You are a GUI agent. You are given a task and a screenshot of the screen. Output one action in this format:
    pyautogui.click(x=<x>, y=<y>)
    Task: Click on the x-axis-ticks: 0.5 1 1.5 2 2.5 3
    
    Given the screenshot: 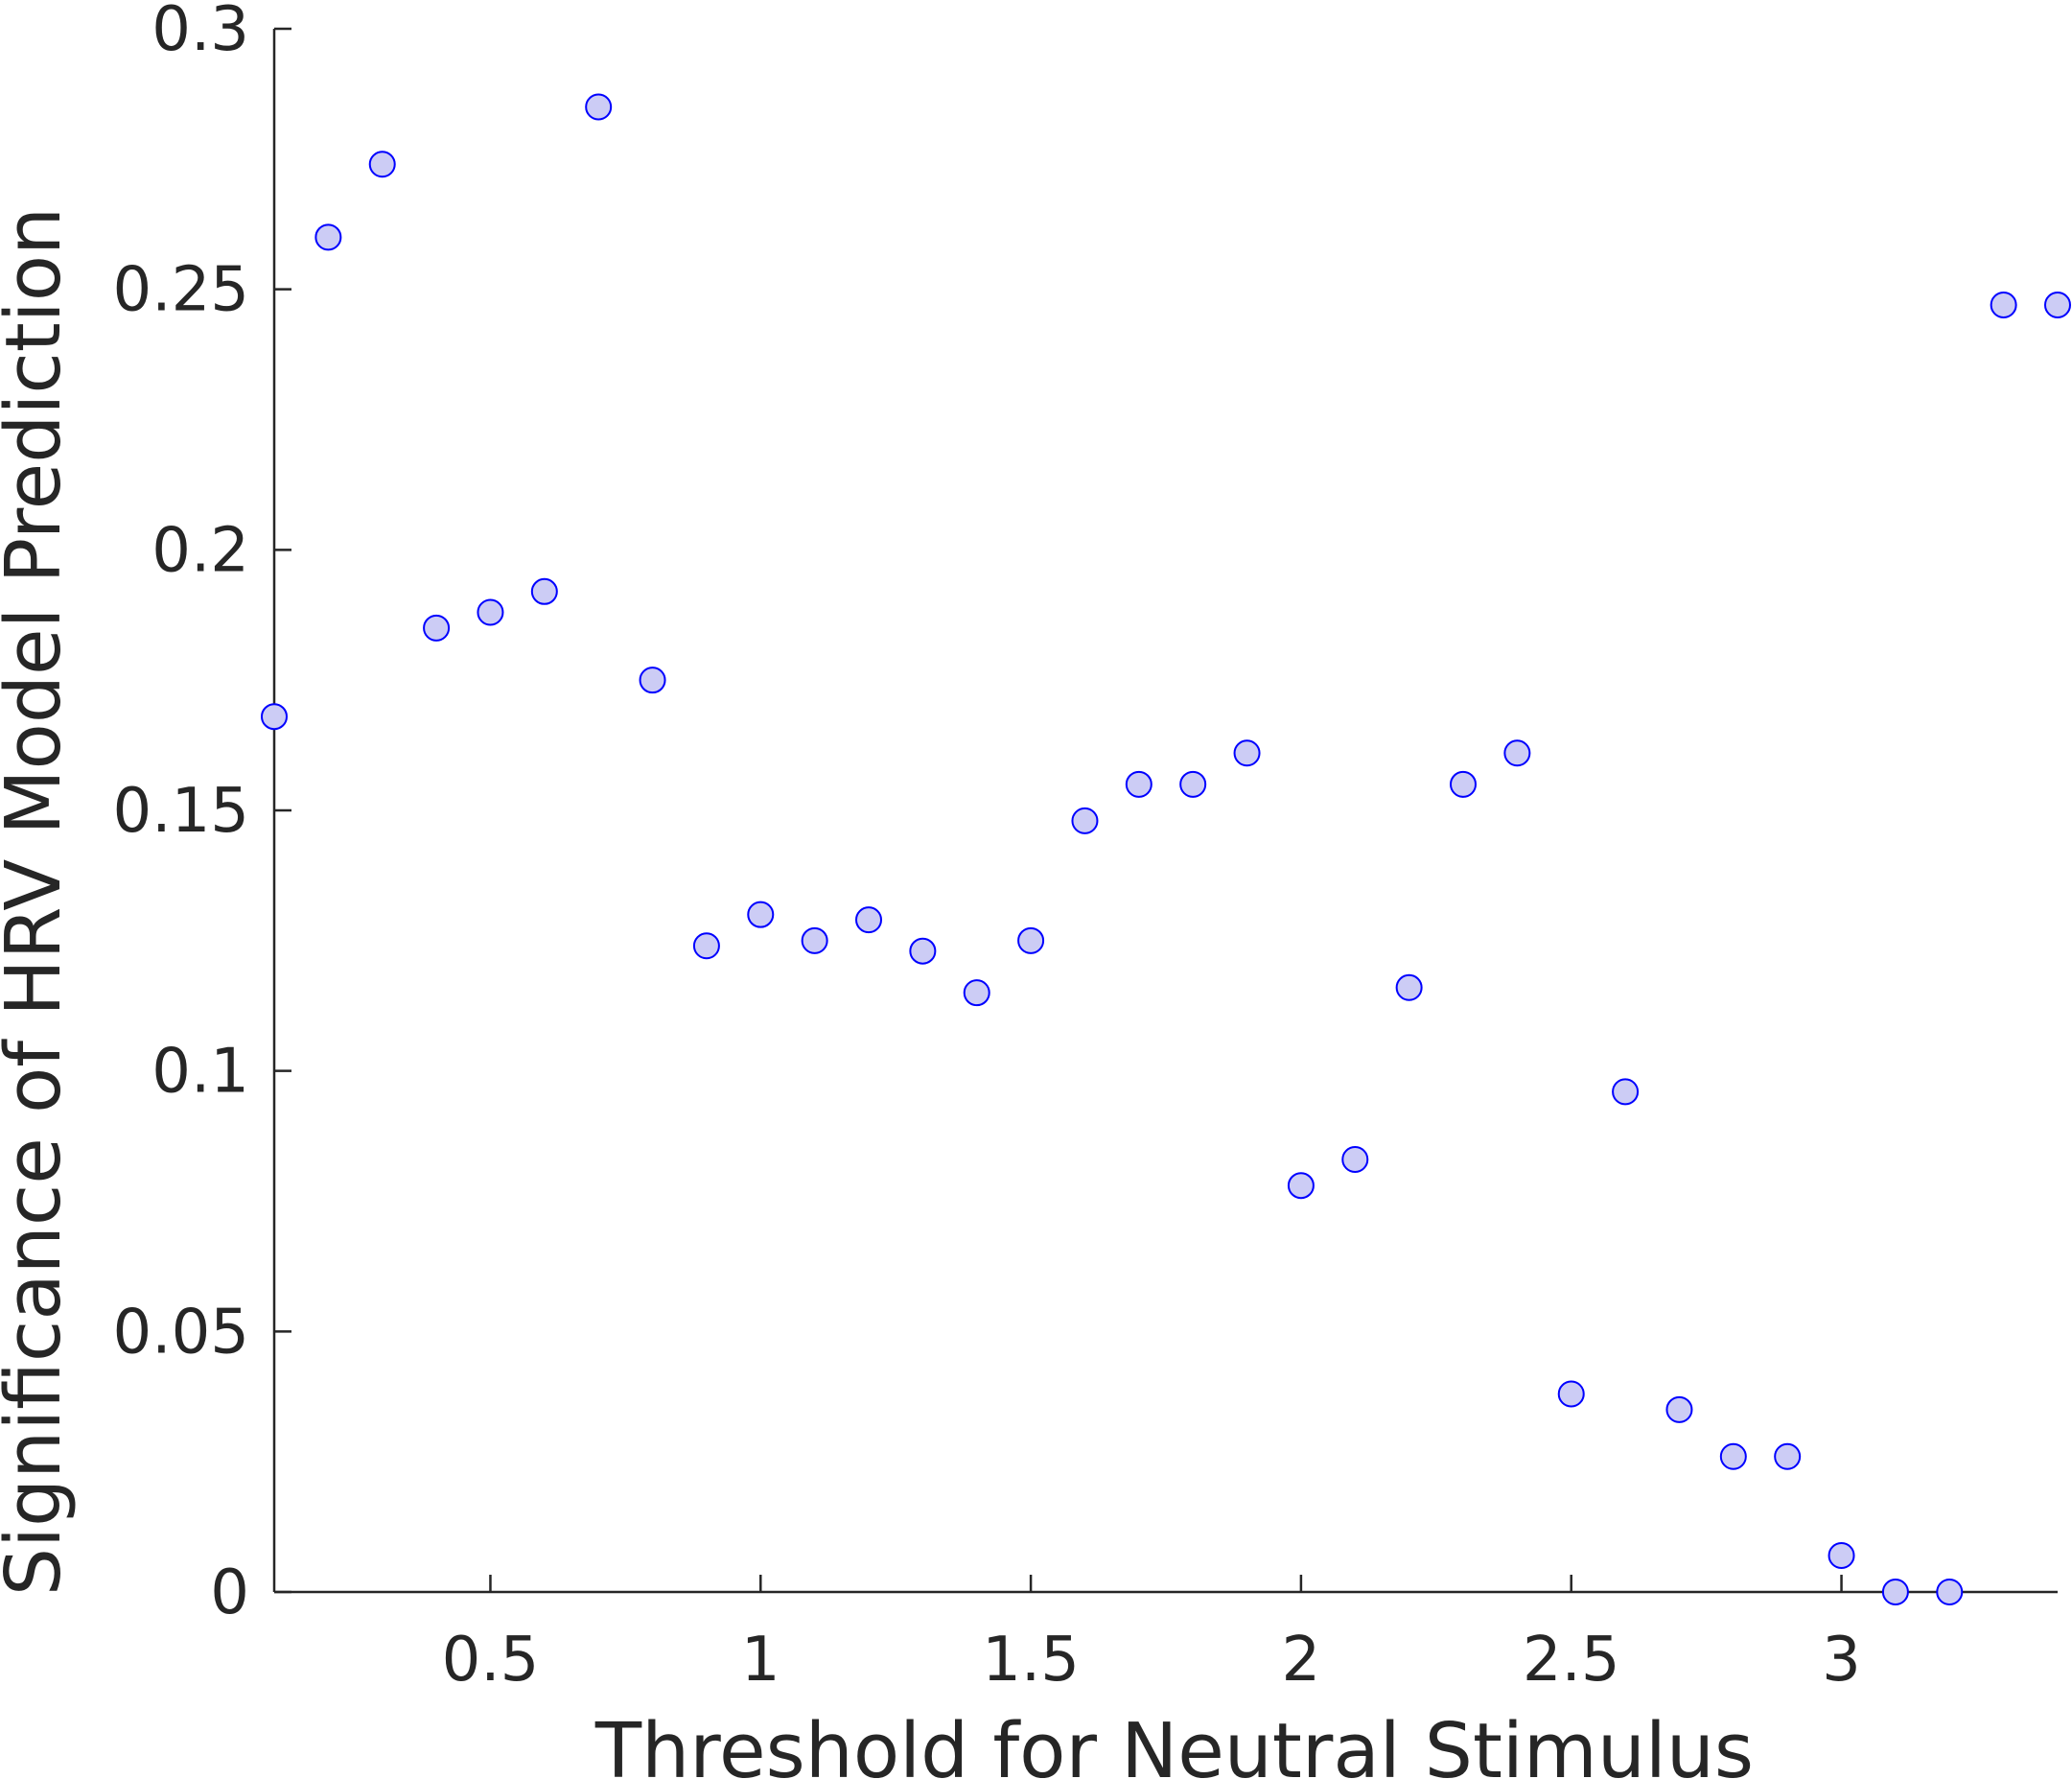 What is the action you would take?
    pyautogui.click(x=1152, y=1635)
    